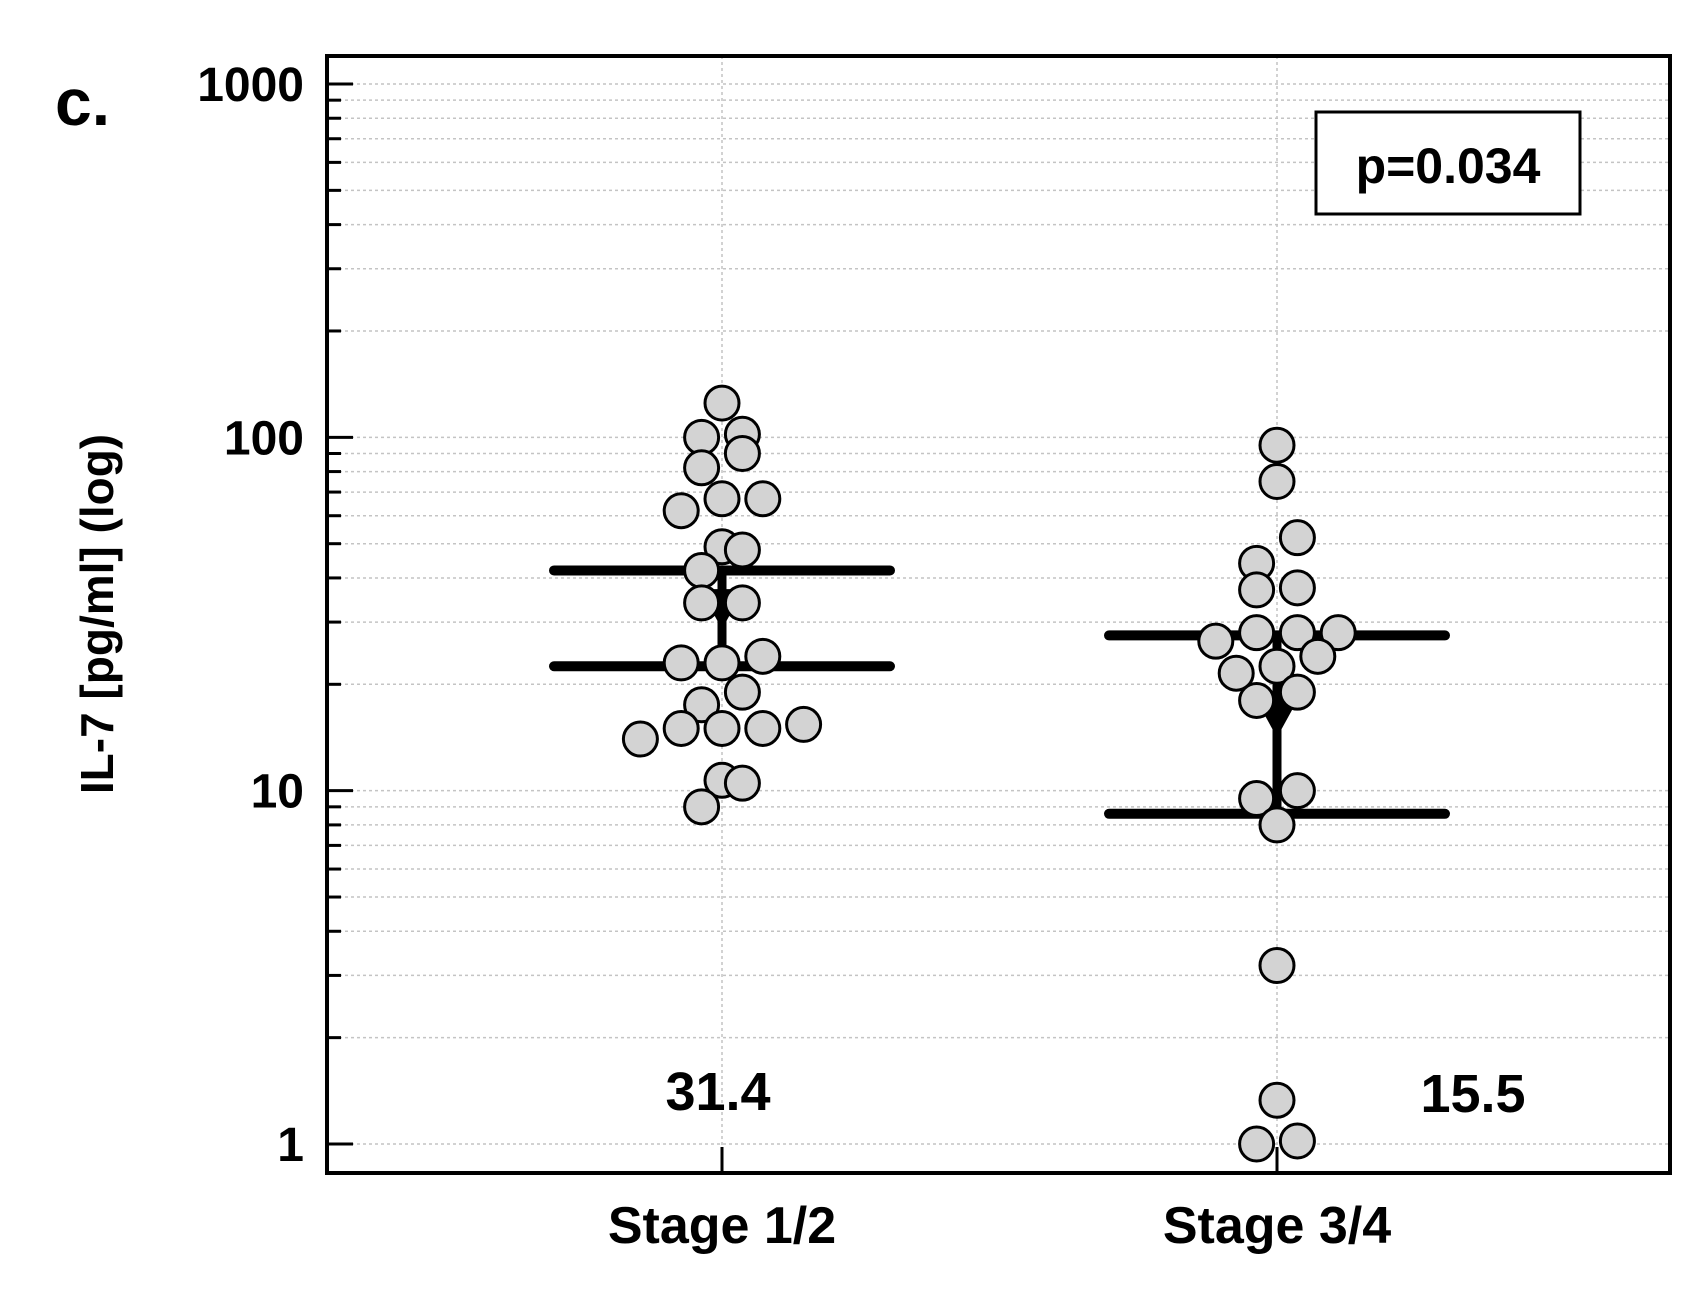  Describe the element at coordinates (277, 792) in the screenshot. I see `y-tick-label: 10` at that location.